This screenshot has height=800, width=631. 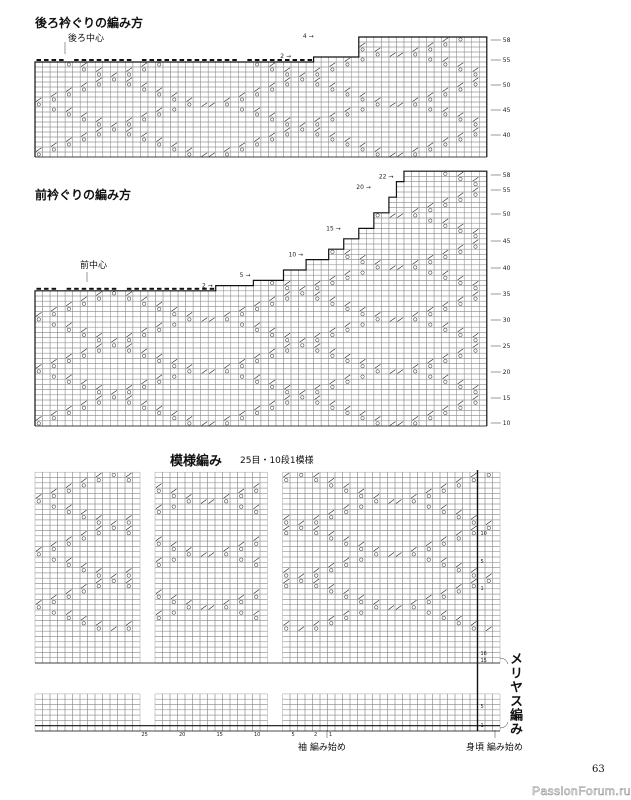 I want to click on chart-outline, so click(x=261, y=96).